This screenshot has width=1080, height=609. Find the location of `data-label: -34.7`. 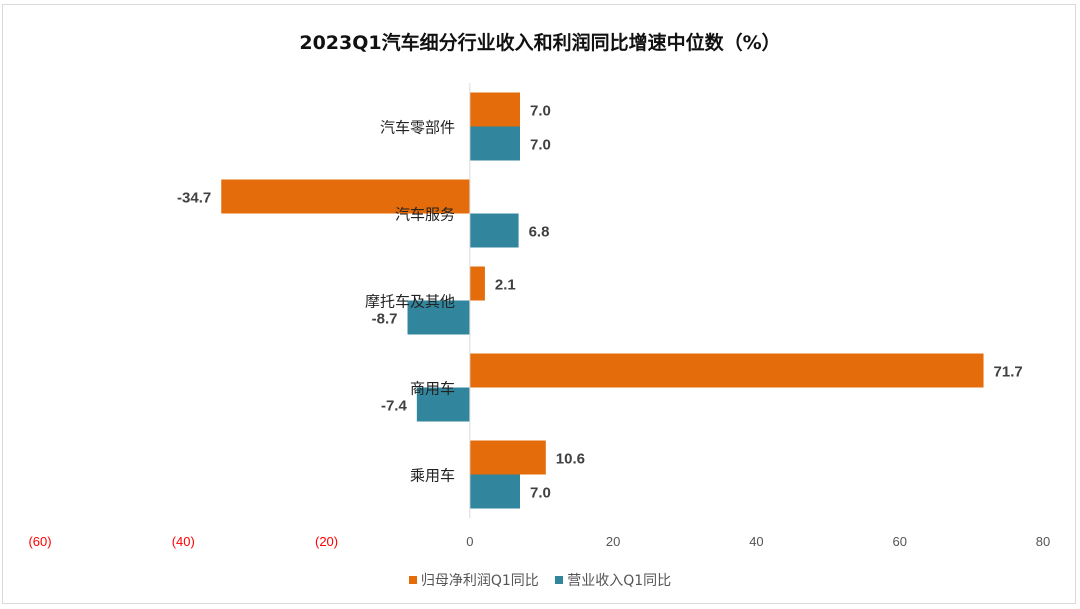

data-label: -34.7 is located at coordinates (194, 198).